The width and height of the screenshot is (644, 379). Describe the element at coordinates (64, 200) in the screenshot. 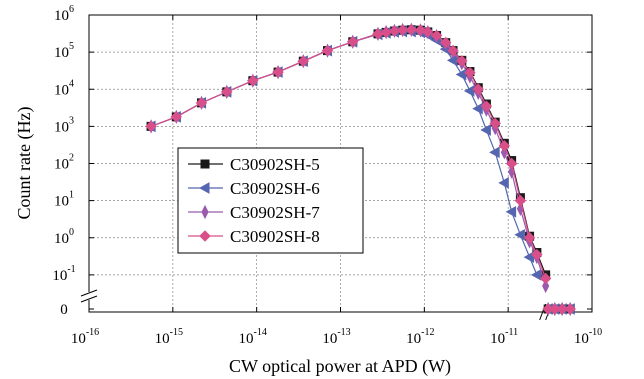

I see `y-tick-label: 10¹` at that location.